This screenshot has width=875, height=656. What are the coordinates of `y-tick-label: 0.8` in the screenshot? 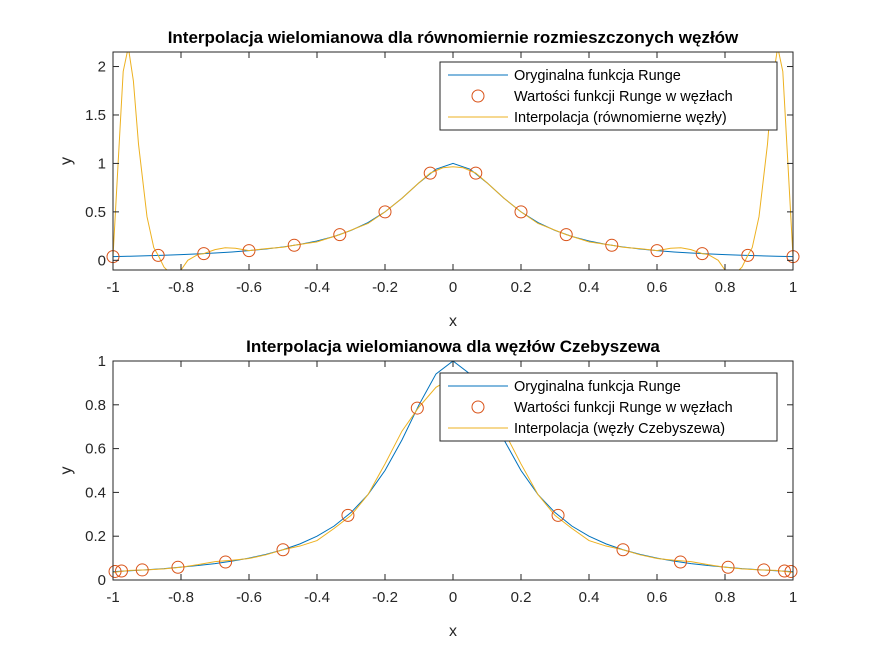 It's located at (95, 405).